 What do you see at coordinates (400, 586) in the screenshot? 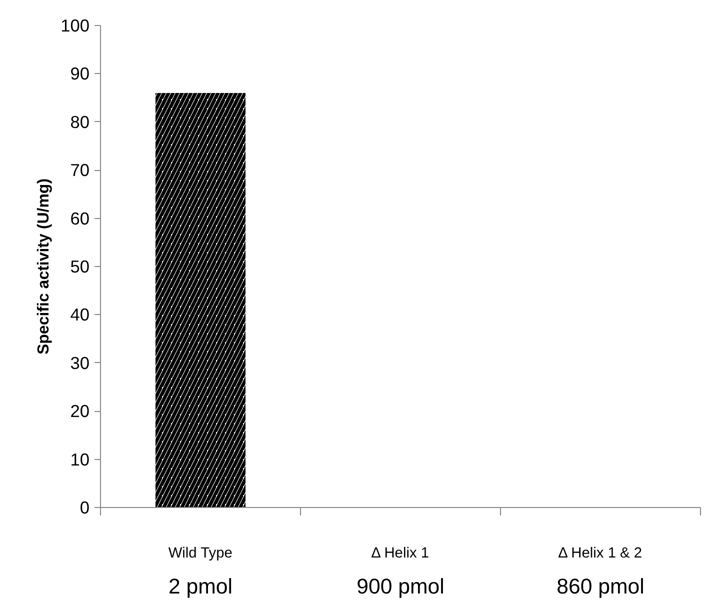
I see `text: 900 pmol` at bounding box center [400, 586].